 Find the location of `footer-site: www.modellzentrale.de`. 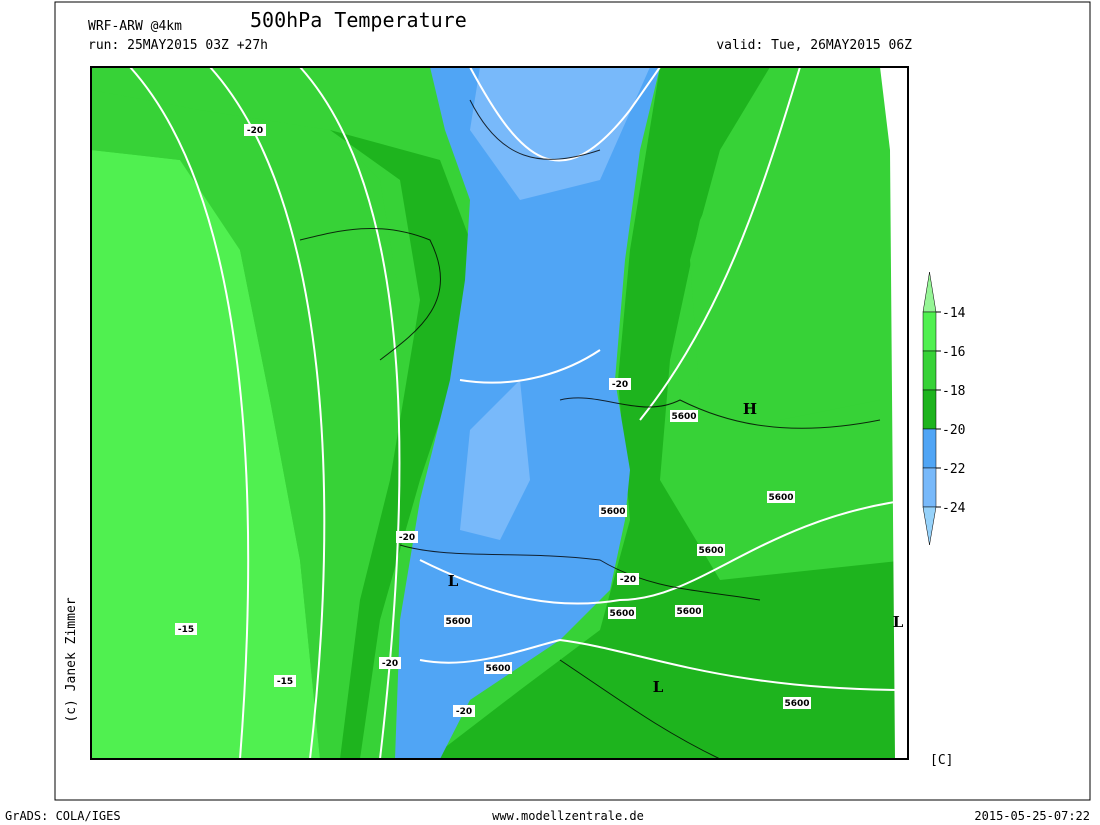

footer-site: www.modellzentrale.de is located at coordinates (568, 816).